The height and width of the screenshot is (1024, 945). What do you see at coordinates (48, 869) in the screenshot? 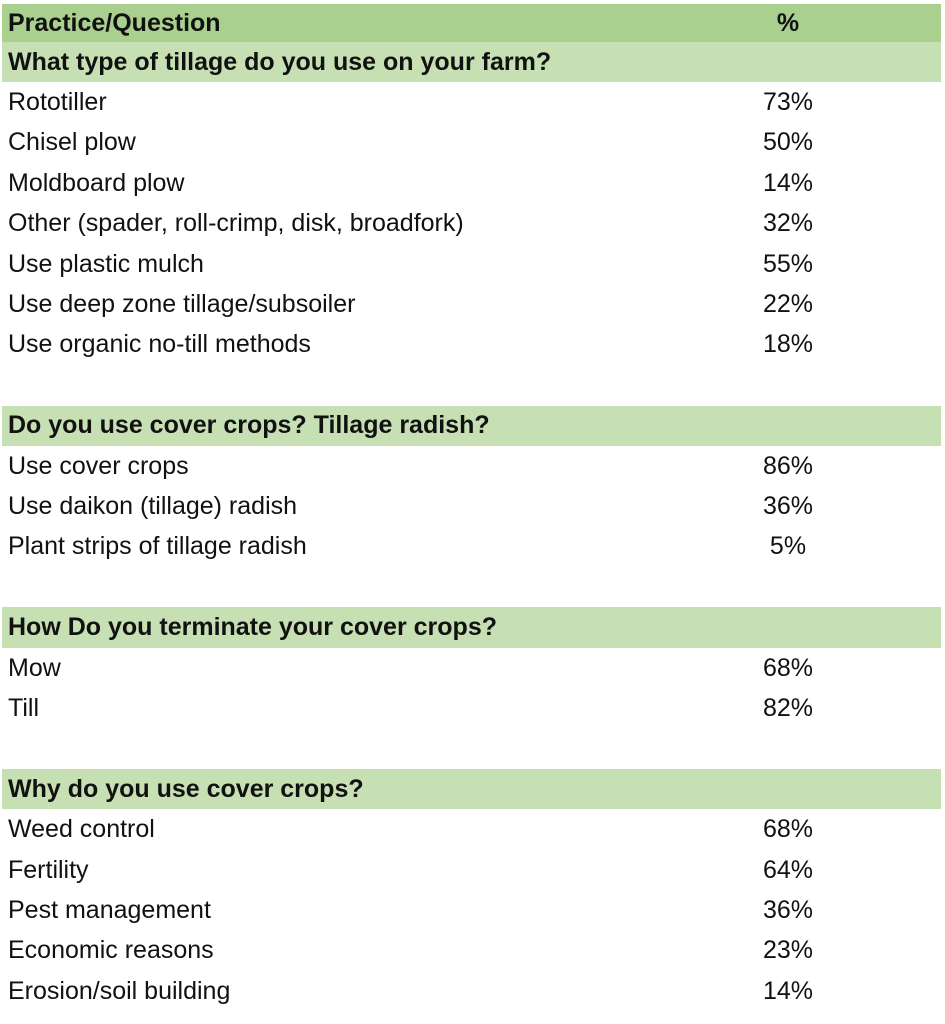
I see `practice-label: Fertility` at bounding box center [48, 869].